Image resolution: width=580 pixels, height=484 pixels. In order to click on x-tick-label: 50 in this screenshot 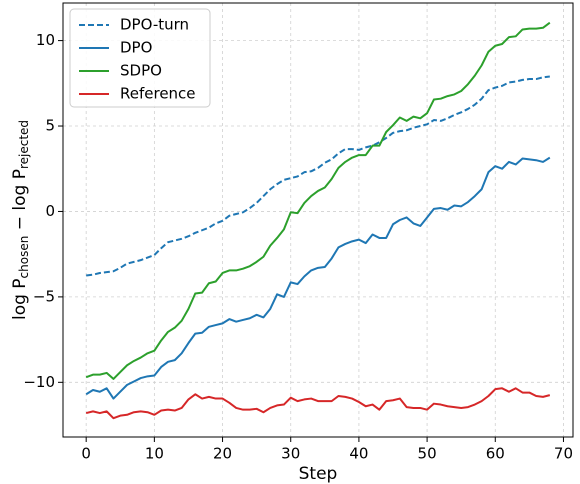, I will do `click(427, 454)`.